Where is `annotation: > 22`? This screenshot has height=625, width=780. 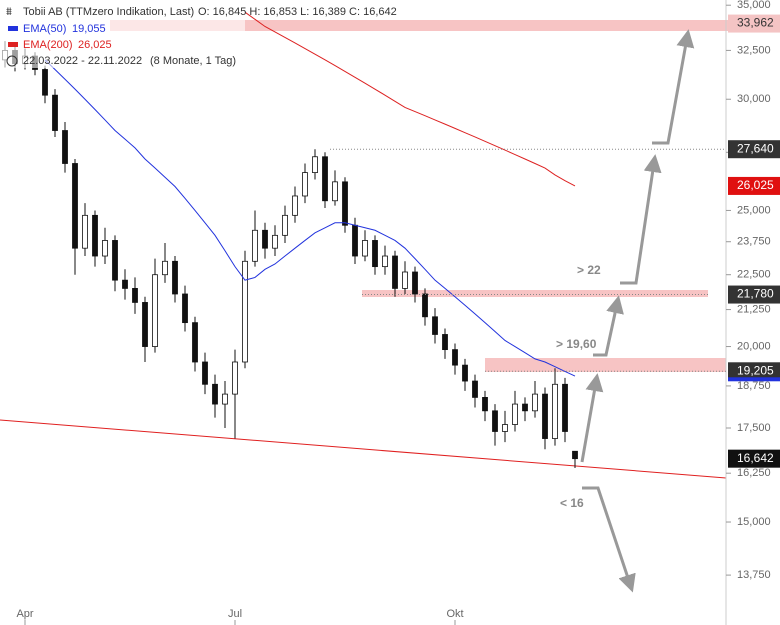 annotation: > 22 is located at coordinates (589, 270).